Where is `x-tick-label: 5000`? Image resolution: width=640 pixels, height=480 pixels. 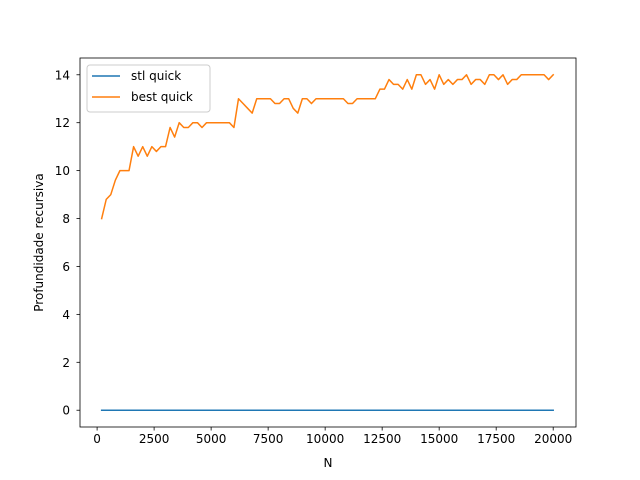
x-tick-label: 5000 is located at coordinates (211, 439).